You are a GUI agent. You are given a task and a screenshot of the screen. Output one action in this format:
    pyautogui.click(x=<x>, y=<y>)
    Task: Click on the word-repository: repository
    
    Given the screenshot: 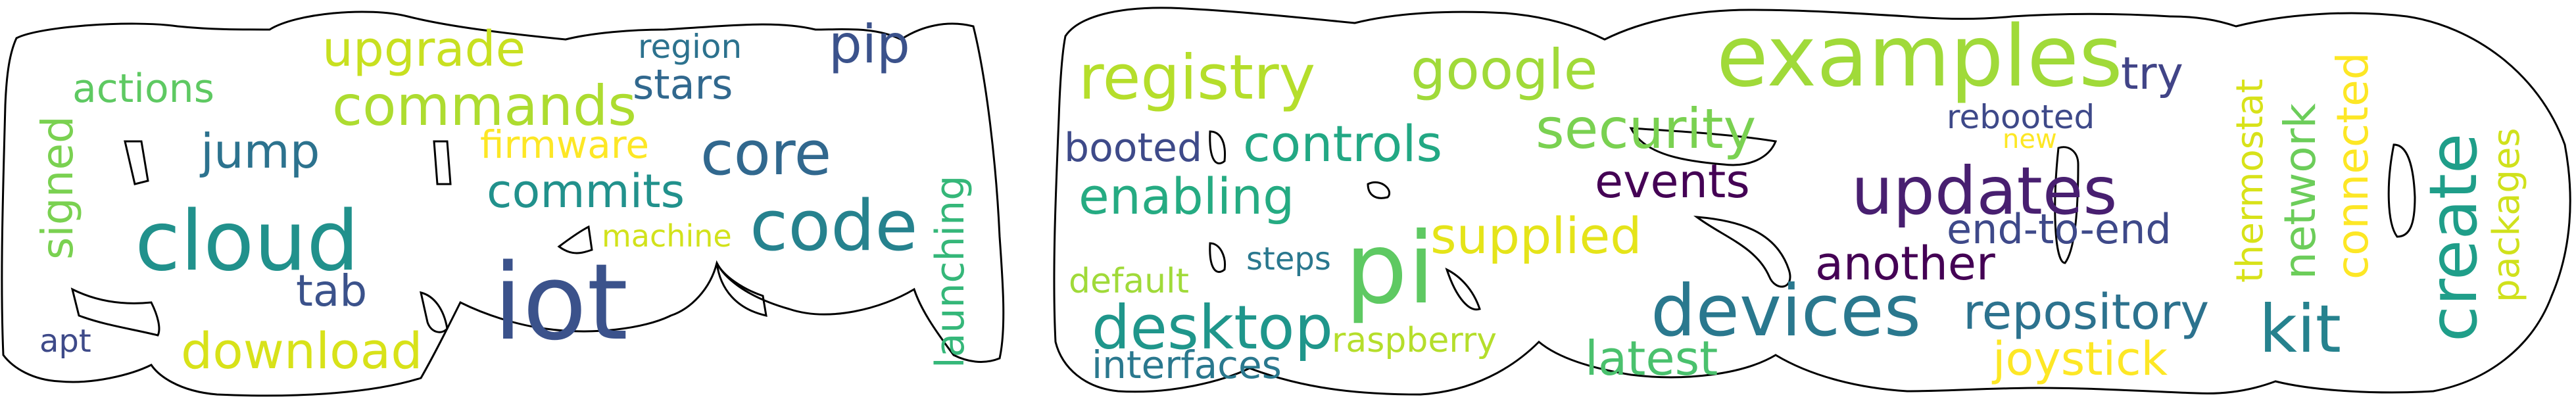 What is the action you would take?
    pyautogui.click(x=2086, y=312)
    